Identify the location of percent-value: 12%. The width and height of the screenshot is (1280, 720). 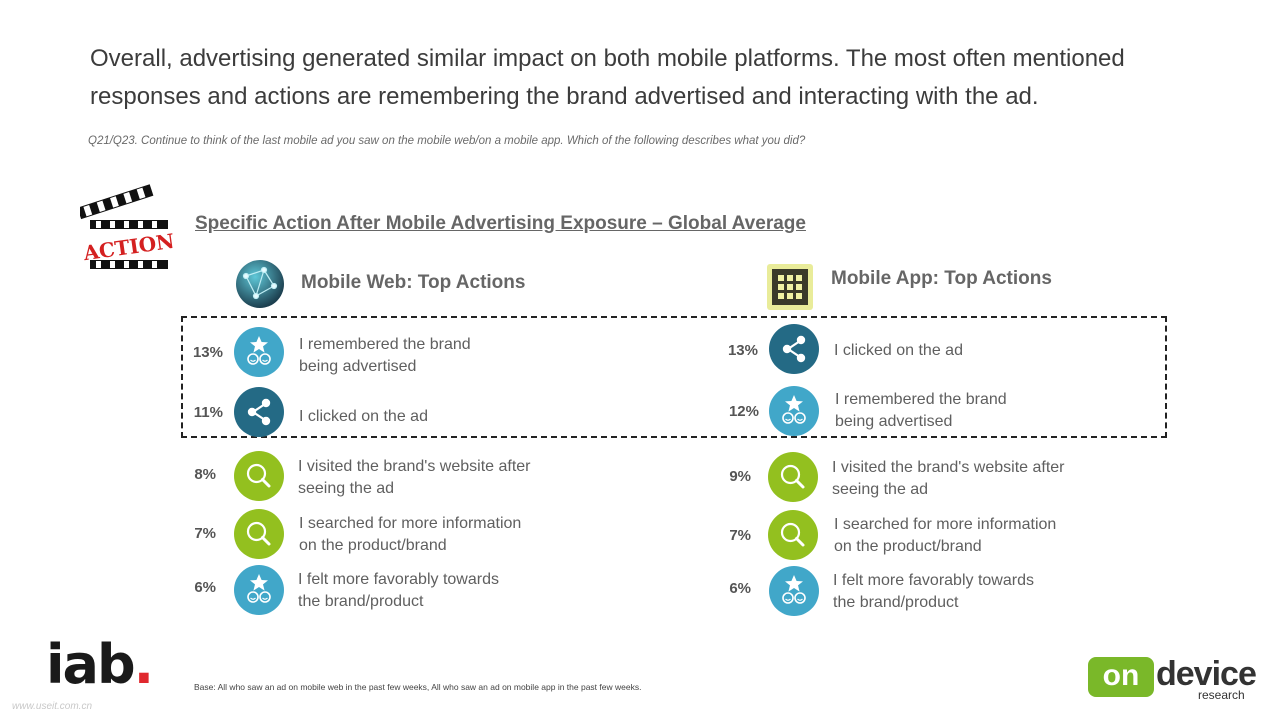
(743, 411).